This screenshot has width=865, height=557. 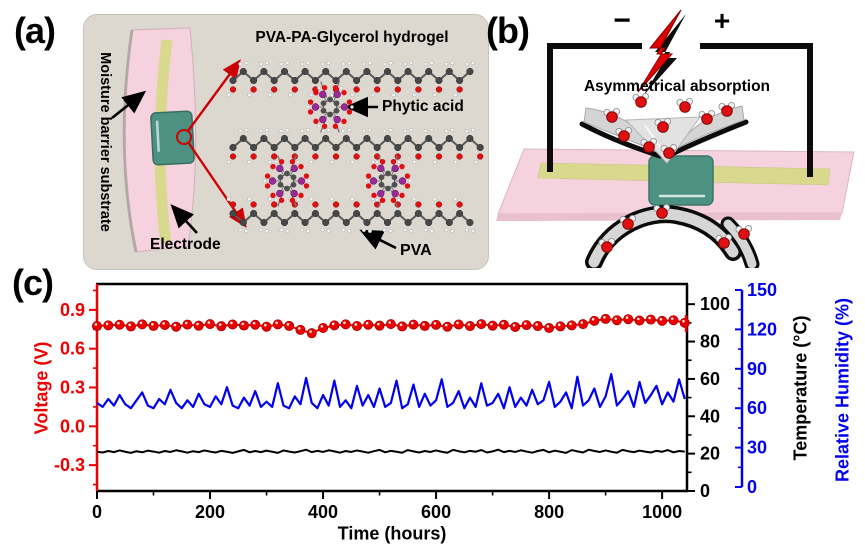 I want to click on absorption-label: Asymmetrical absorption, so click(x=677, y=86).